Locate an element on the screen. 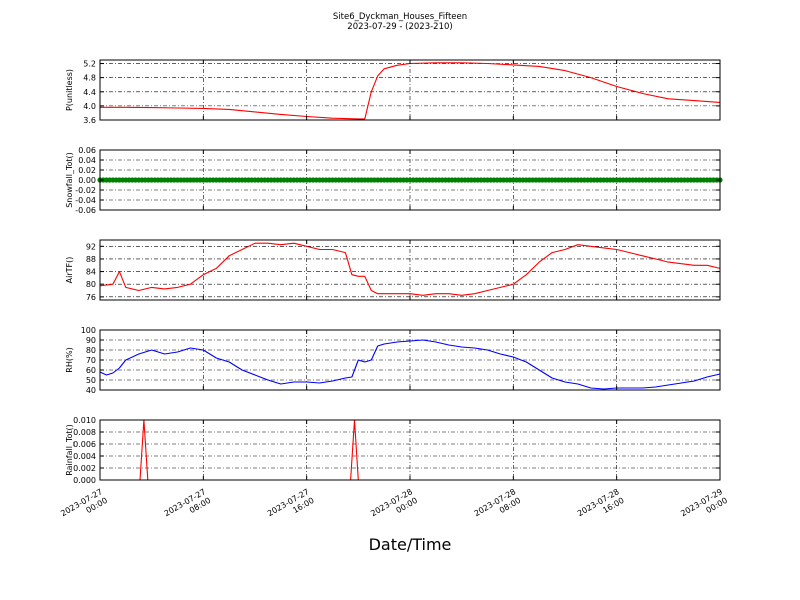 This screenshot has width=800, height=600. y-tick-labels: 0.060.040.020.00-0.02-0.04-0.06 is located at coordinates (397, 180).